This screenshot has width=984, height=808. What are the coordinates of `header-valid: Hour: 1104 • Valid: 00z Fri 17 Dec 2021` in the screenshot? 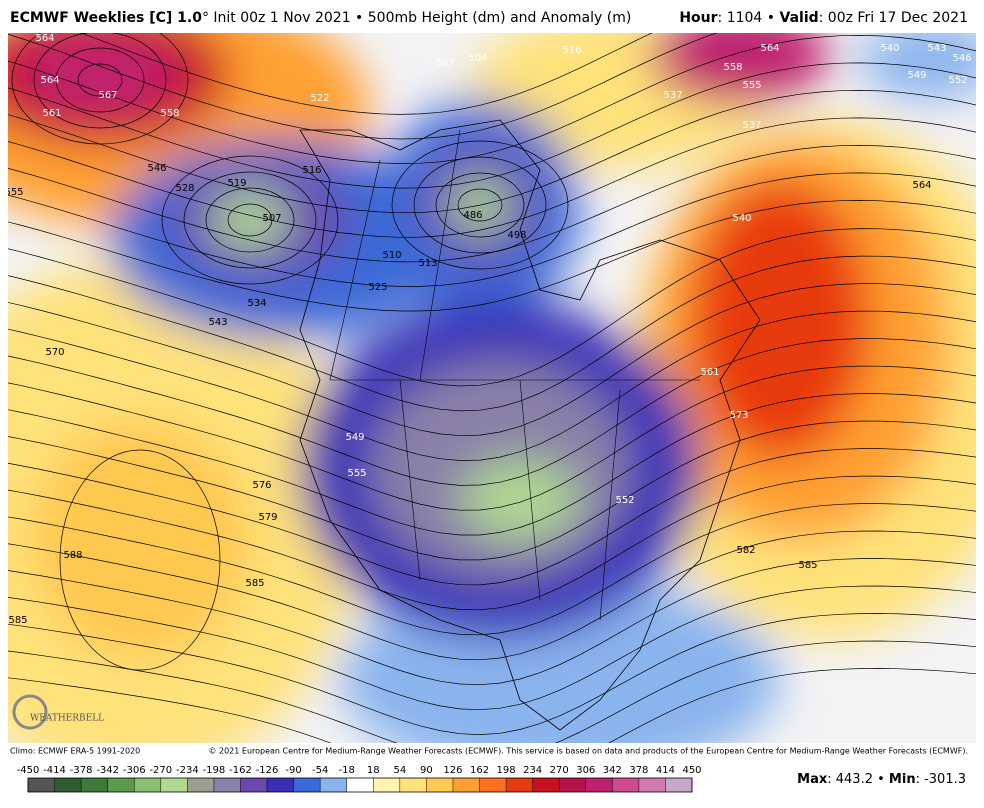 It's located at (823, 18).